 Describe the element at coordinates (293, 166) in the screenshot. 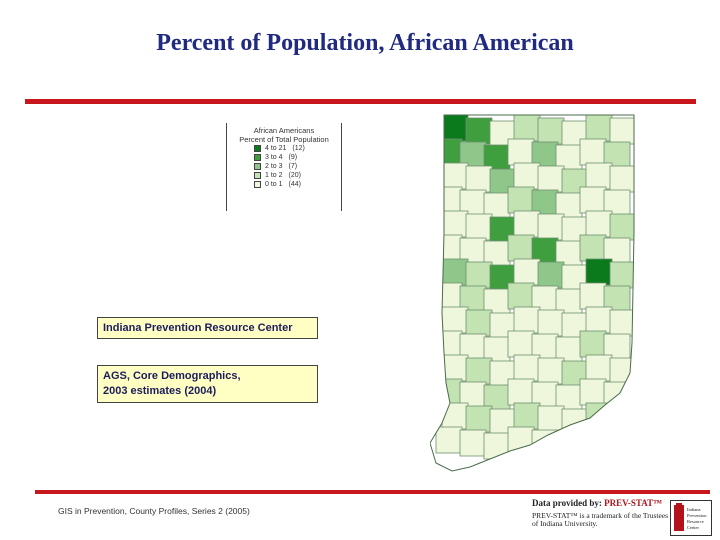

I see `legend-count: (7)` at that location.